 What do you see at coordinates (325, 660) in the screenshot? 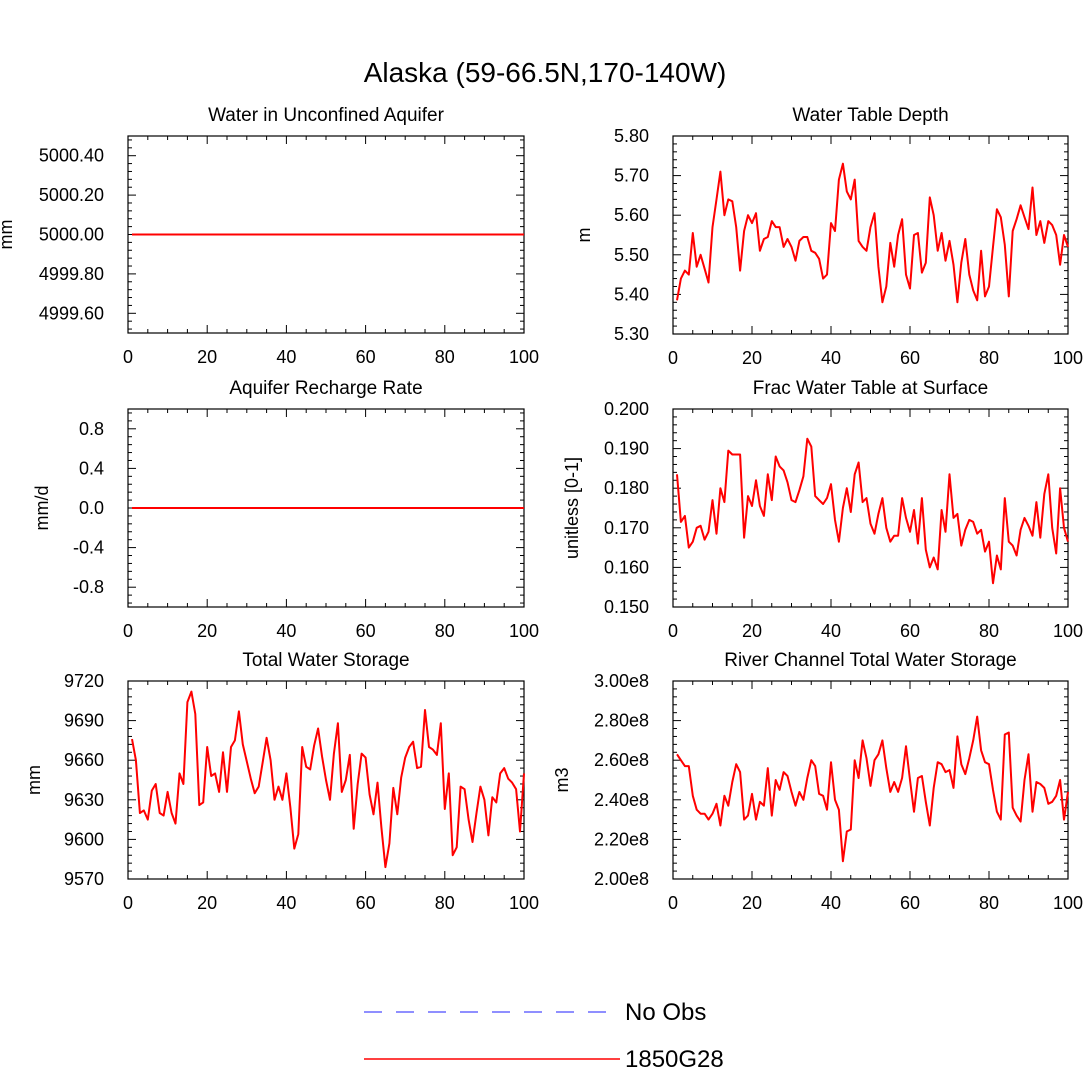
I see `panel-title: Total Water Storage` at bounding box center [325, 660].